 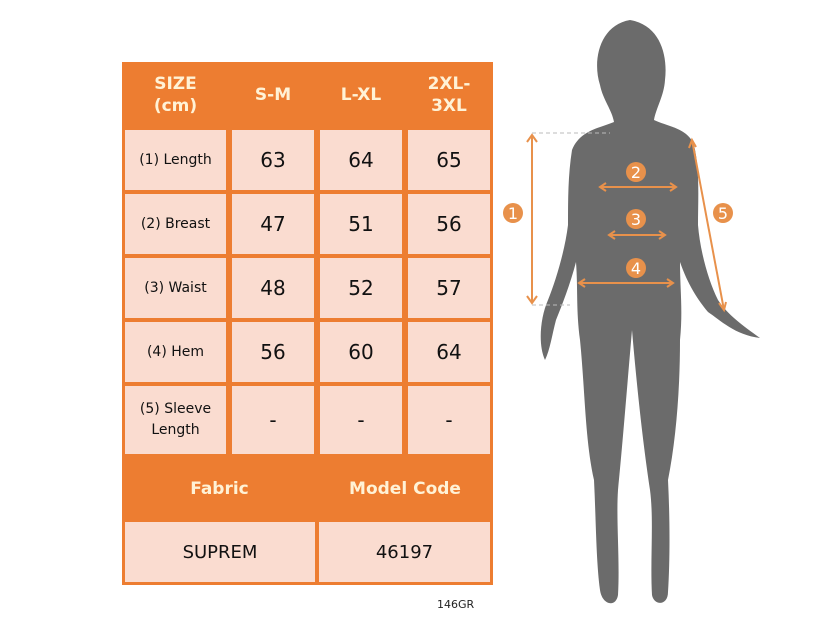 I want to click on row-label: (3) Waist, so click(x=175, y=288).